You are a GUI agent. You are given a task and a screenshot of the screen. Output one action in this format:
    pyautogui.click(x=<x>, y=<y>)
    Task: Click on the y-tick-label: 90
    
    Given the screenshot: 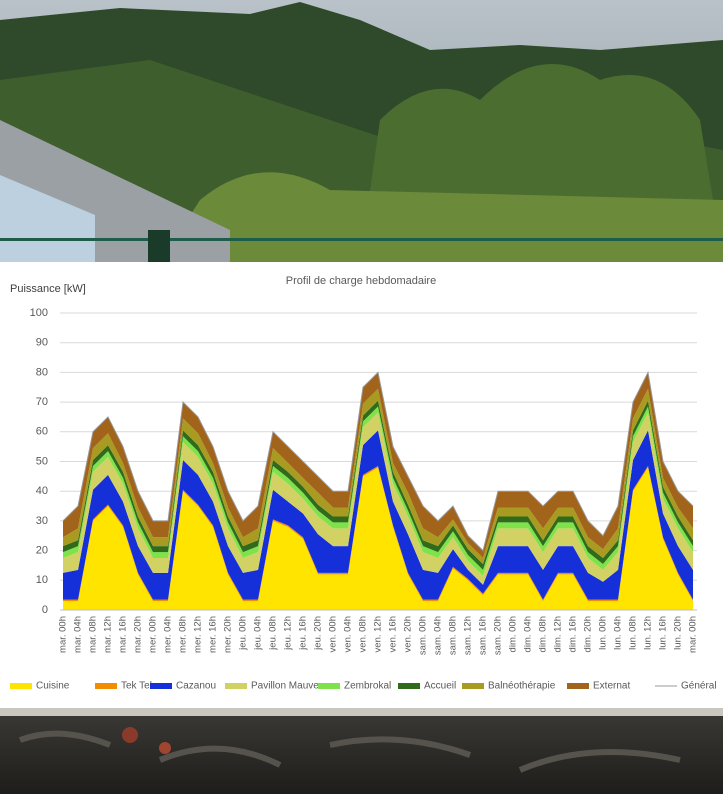 What is the action you would take?
    pyautogui.click(x=42, y=343)
    